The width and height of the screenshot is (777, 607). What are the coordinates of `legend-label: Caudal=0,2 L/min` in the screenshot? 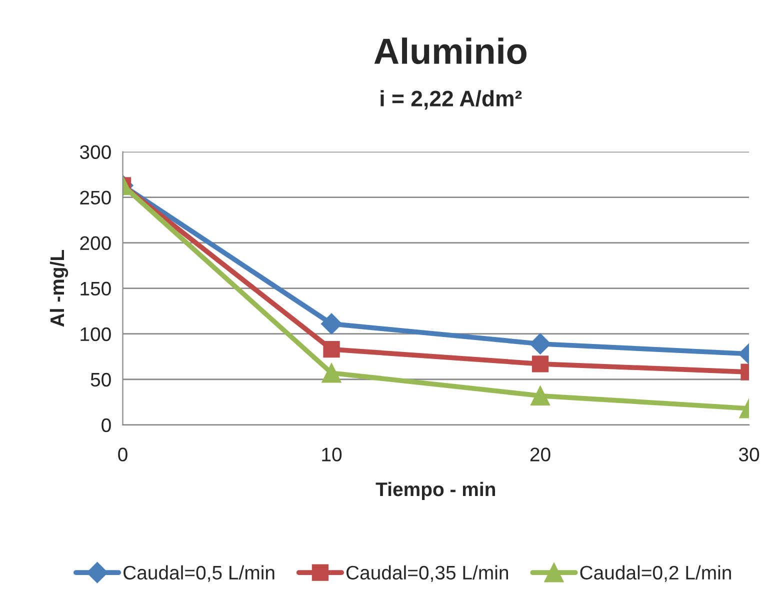 It's located at (655, 573).